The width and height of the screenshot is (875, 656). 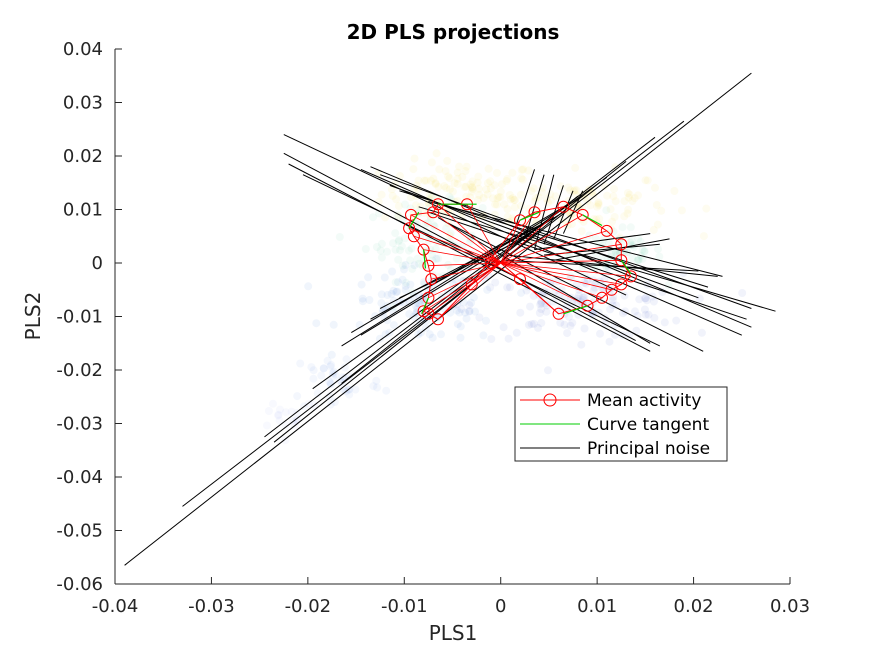 What do you see at coordinates (83, 210) in the screenshot?
I see `y-tick-label: 0.01` at bounding box center [83, 210].